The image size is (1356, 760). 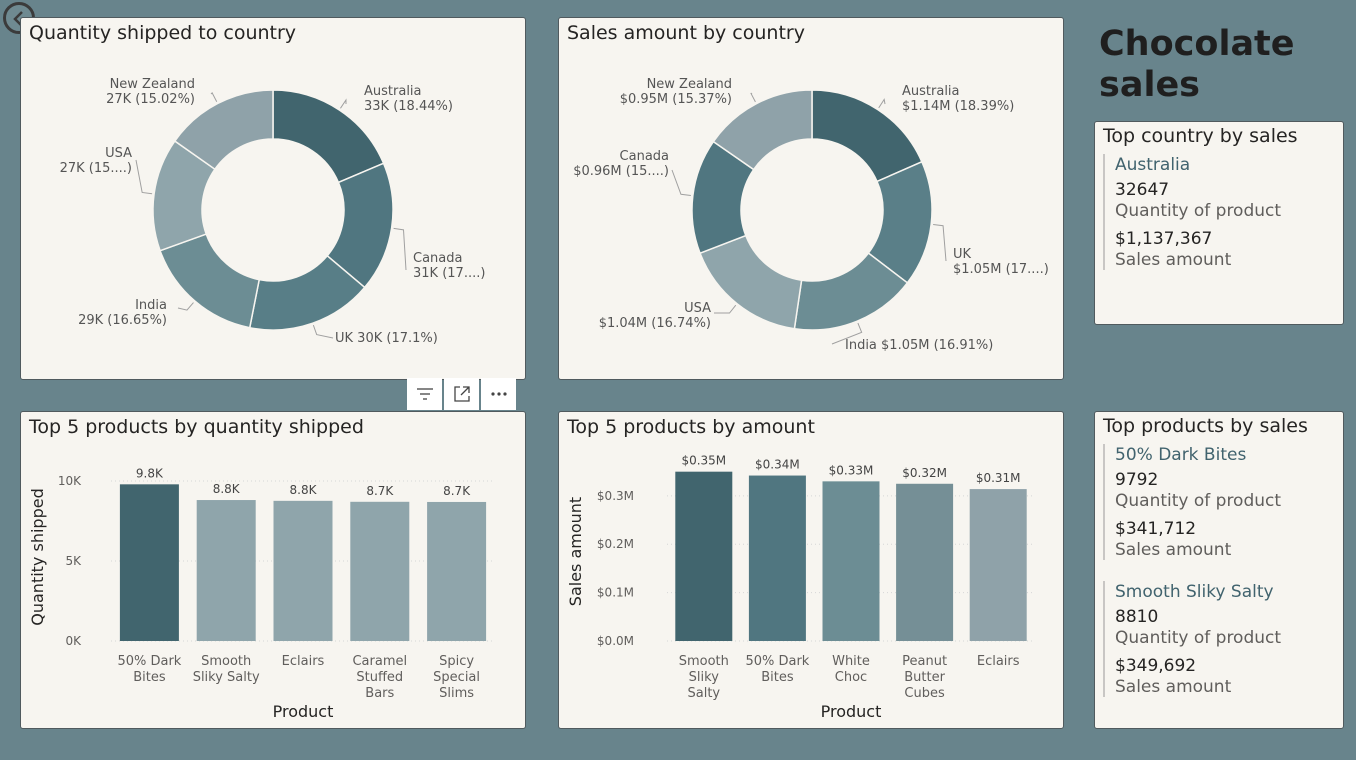 I want to click on filter-icon, so click(x=424, y=394).